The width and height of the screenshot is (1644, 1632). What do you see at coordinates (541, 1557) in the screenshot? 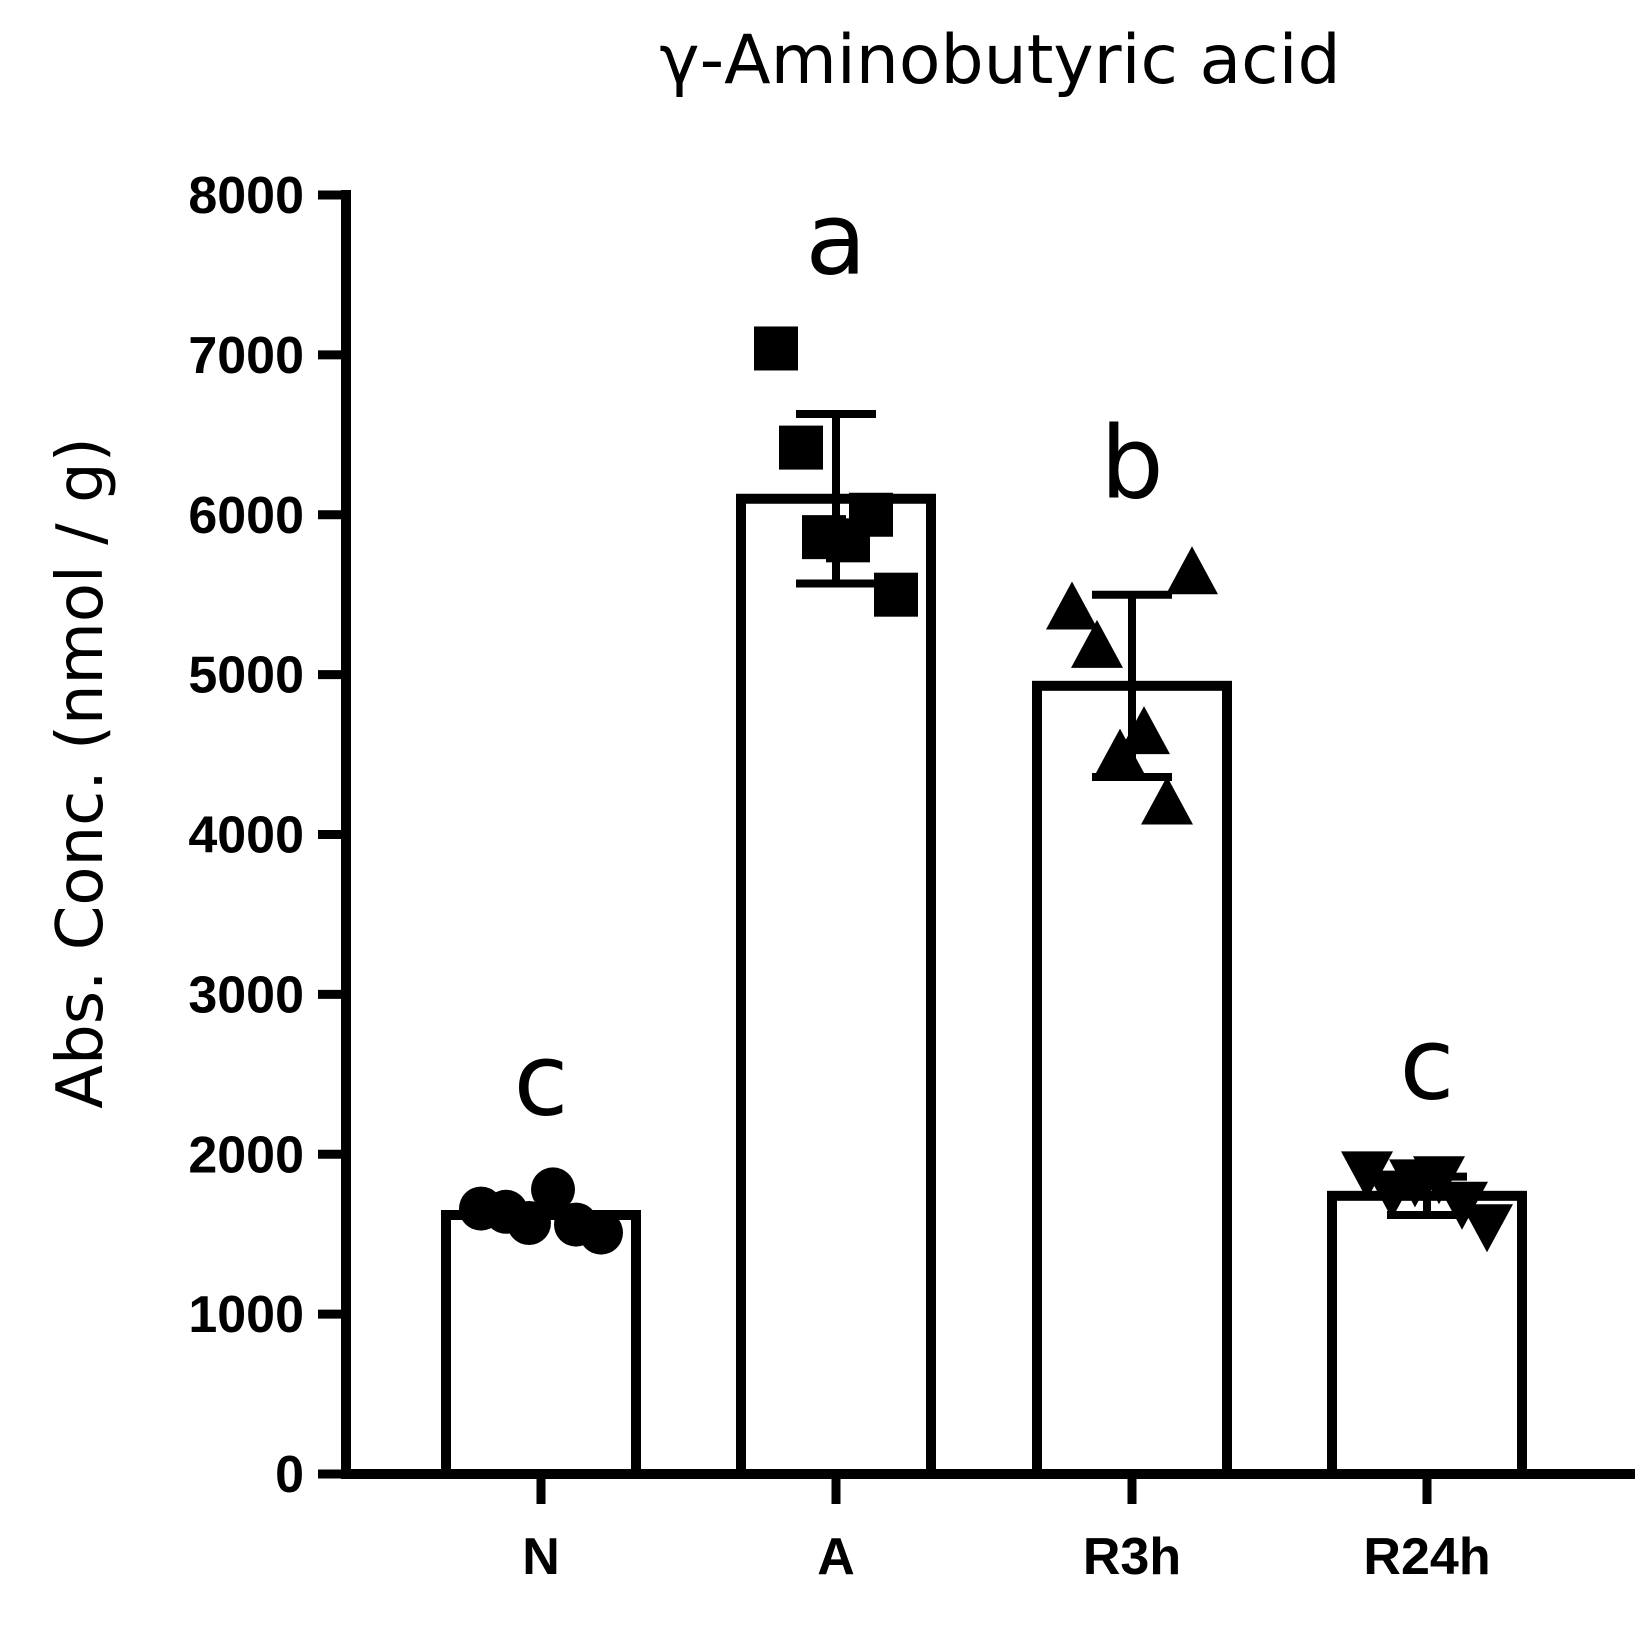
I see `x-tick-label: N` at bounding box center [541, 1557].